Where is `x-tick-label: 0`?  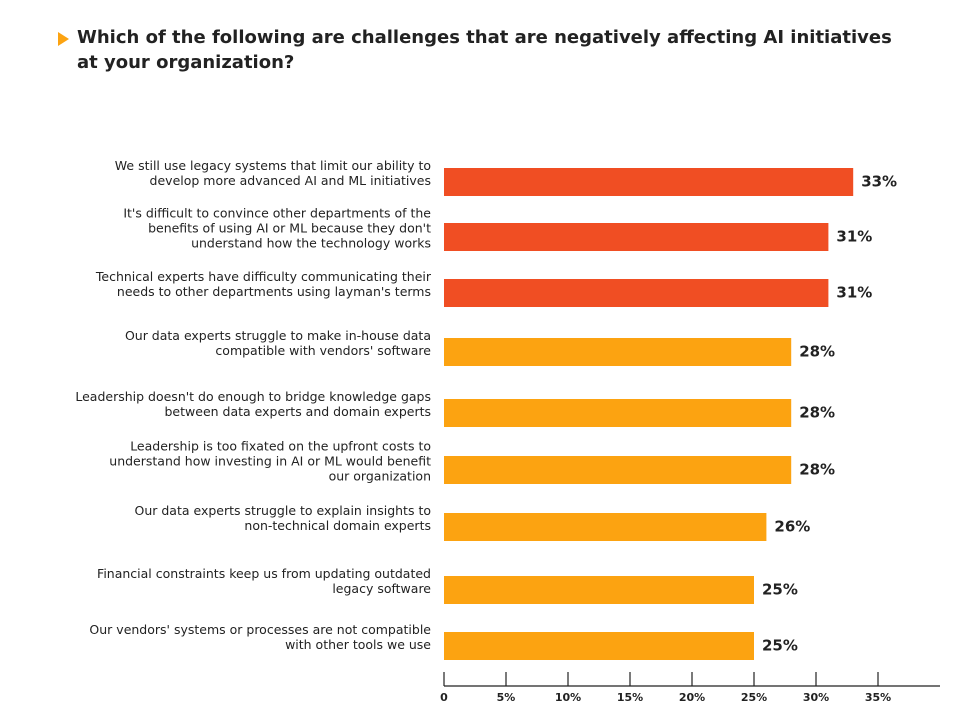
x-tick-label: 0 is located at coordinates (444, 697).